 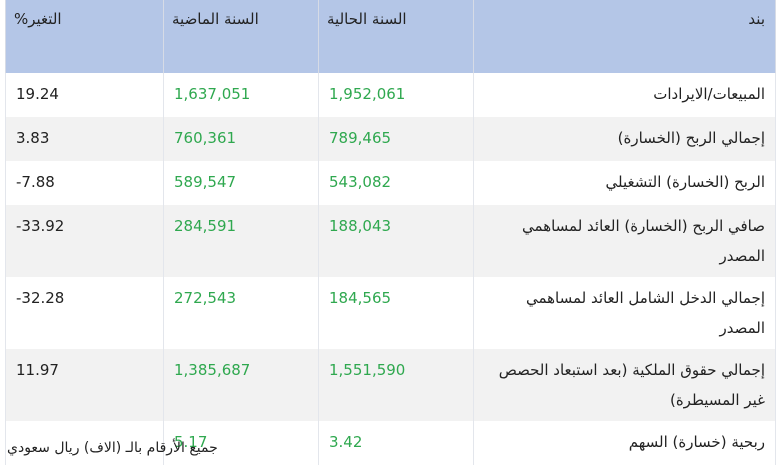 I want to click on row-change-value: 3.83, so click(x=84, y=139).